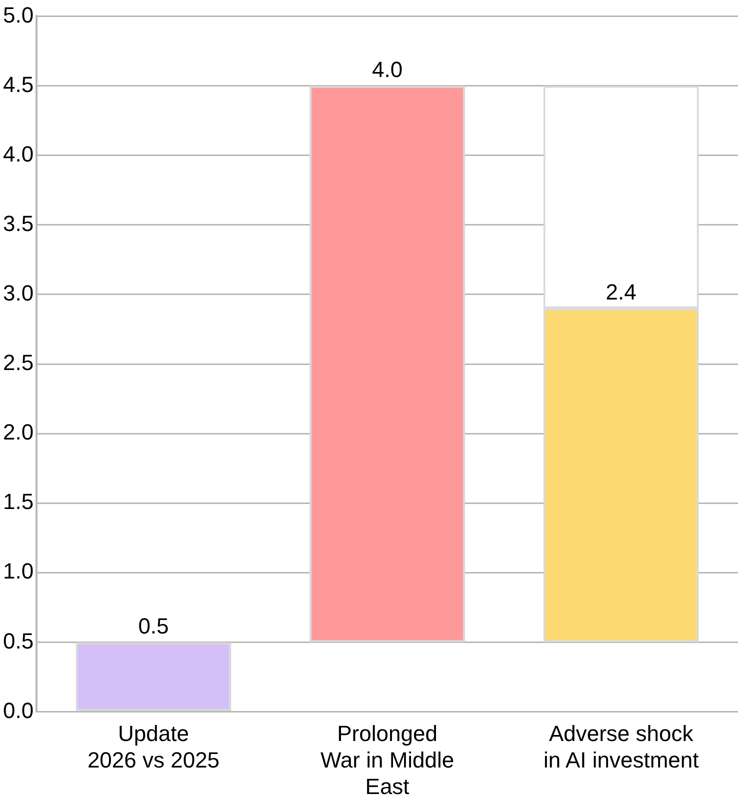 This screenshot has height=811, width=743. Describe the element at coordinates (18, 432) in the screenshot. I see `y-tick-label: 2.0` at that location.